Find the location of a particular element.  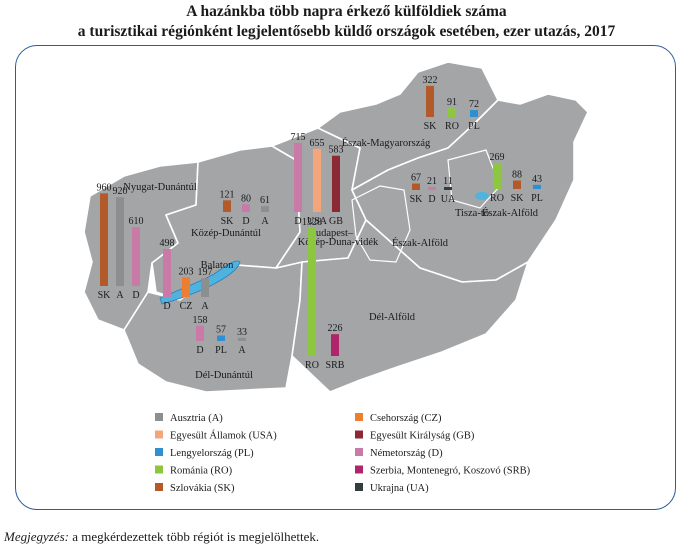

bar-group: 158 D 57 PL 33 A is located at coordinates (220, 335).